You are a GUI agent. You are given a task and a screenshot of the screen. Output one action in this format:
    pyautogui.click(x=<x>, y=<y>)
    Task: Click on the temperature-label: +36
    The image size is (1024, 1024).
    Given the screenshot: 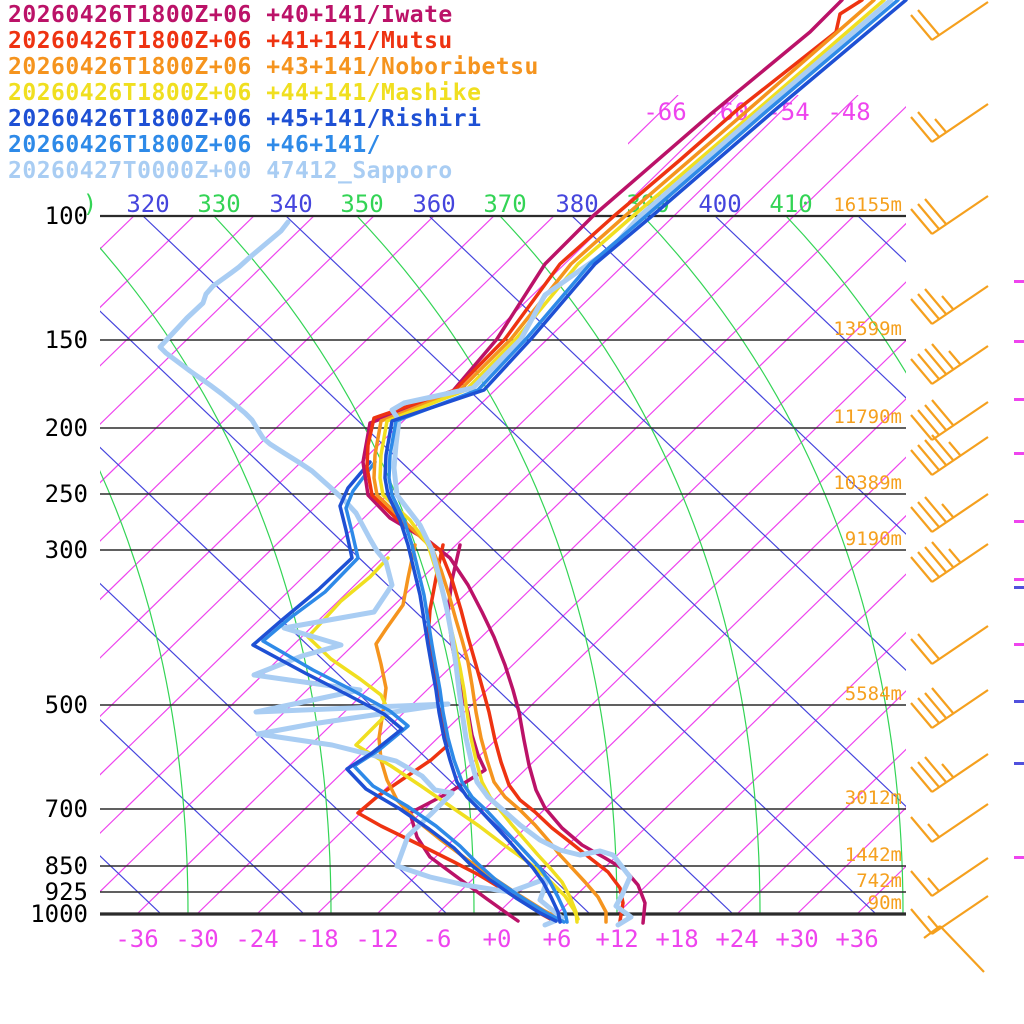 What is the action you would take?
    pyautogui.click(x=856, y=939)
    